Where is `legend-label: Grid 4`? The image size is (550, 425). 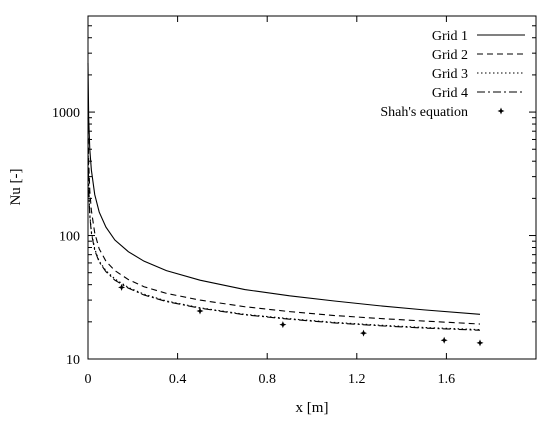
legend-label: Grid 4 is located at coordinates (450, 93).